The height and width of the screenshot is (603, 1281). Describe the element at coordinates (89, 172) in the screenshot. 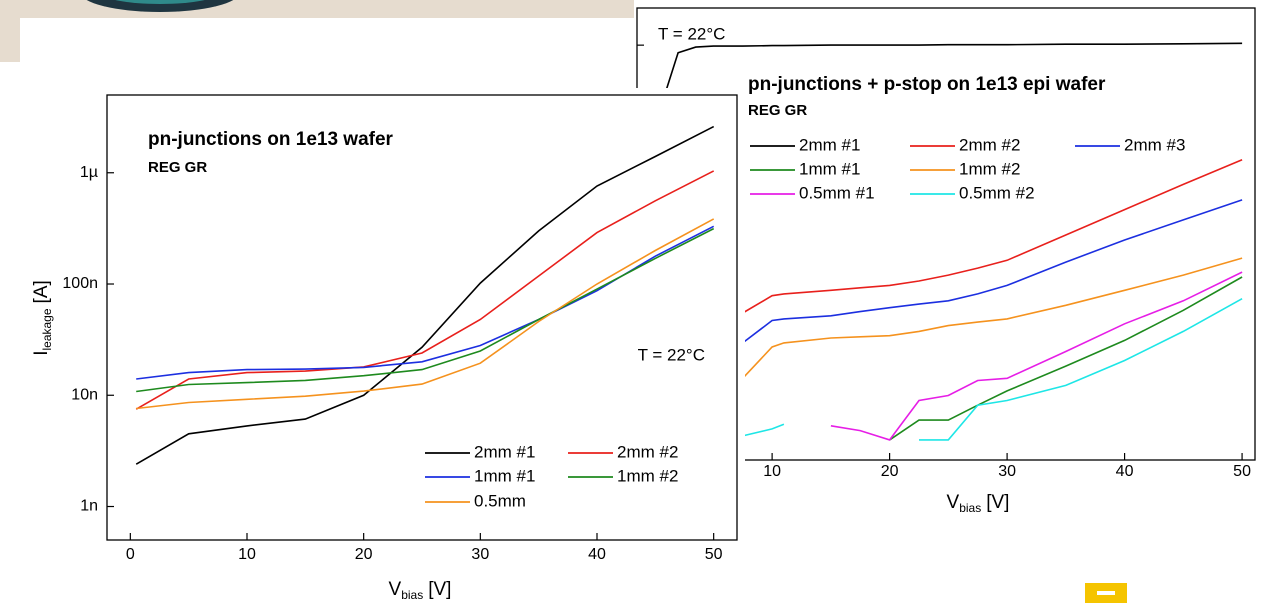

I see `y-tick-label: 1µ` at that location.